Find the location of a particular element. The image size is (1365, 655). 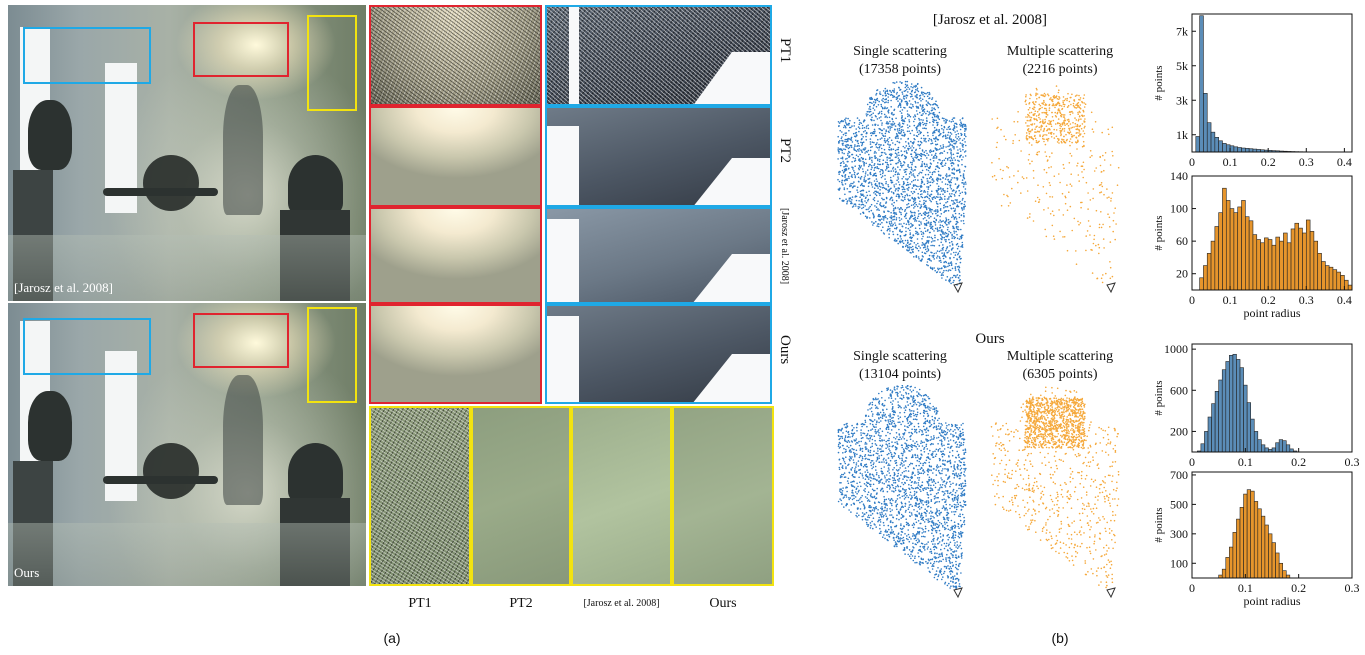

yellow-highlight-box is located at coordinates (332, 63).